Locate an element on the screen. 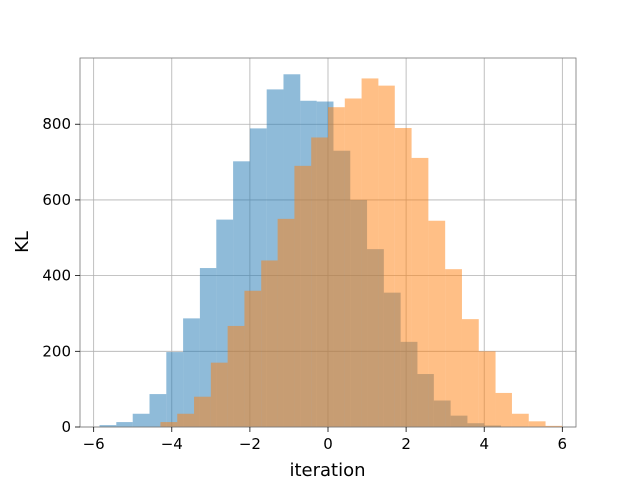 This screenshot has width=640, height=484. x-tick-label: 0 is located at coordinates (328, 444).